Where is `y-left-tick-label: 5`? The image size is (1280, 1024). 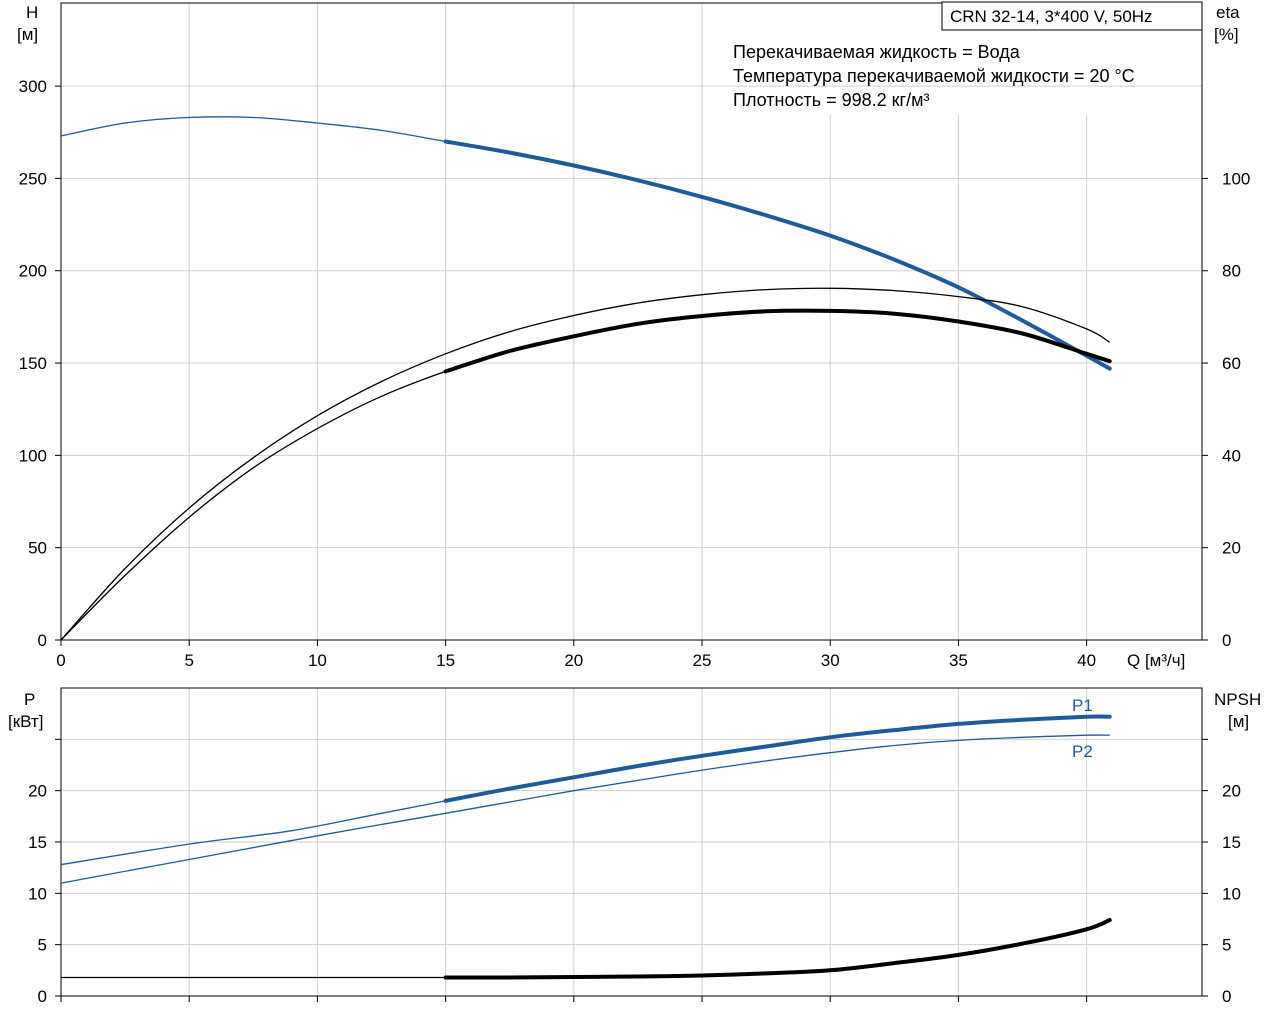
y-left-tick-label: 5 is located at coordinates (42, 945).